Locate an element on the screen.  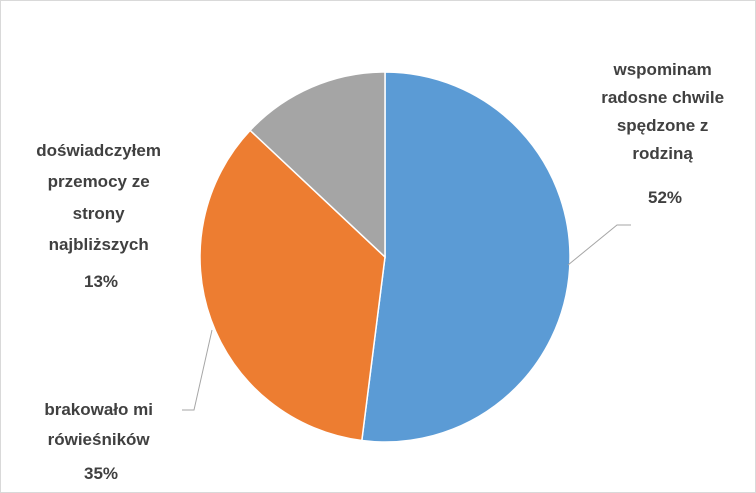
data-label-line: strony is located at coordinates (99, 213).